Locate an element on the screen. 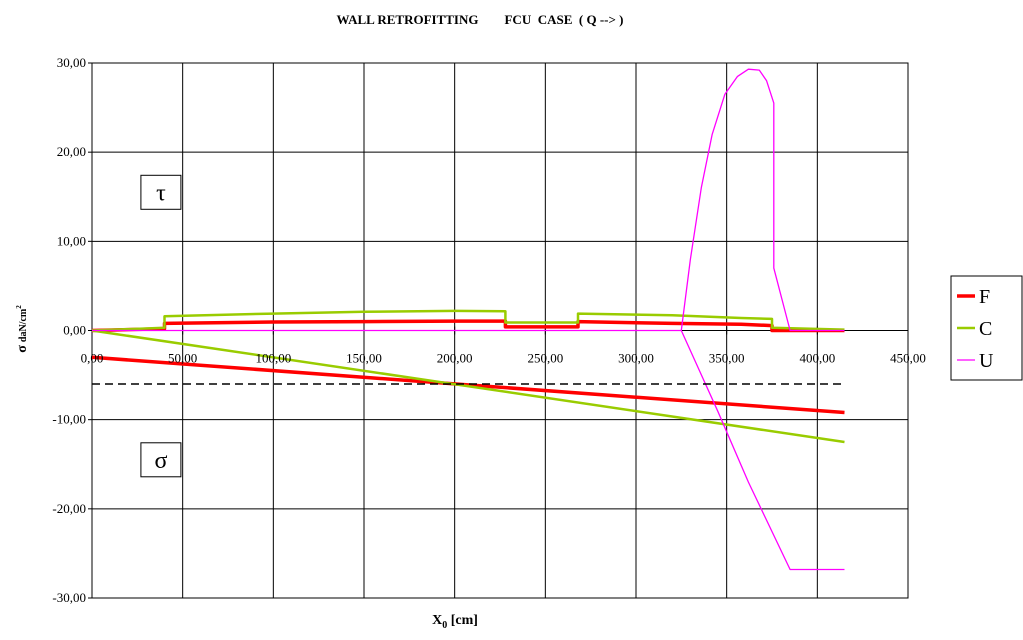 This screenshot has height=640, width=1023. x-tick-label: 250,00 is located at coordinates (545, 358).